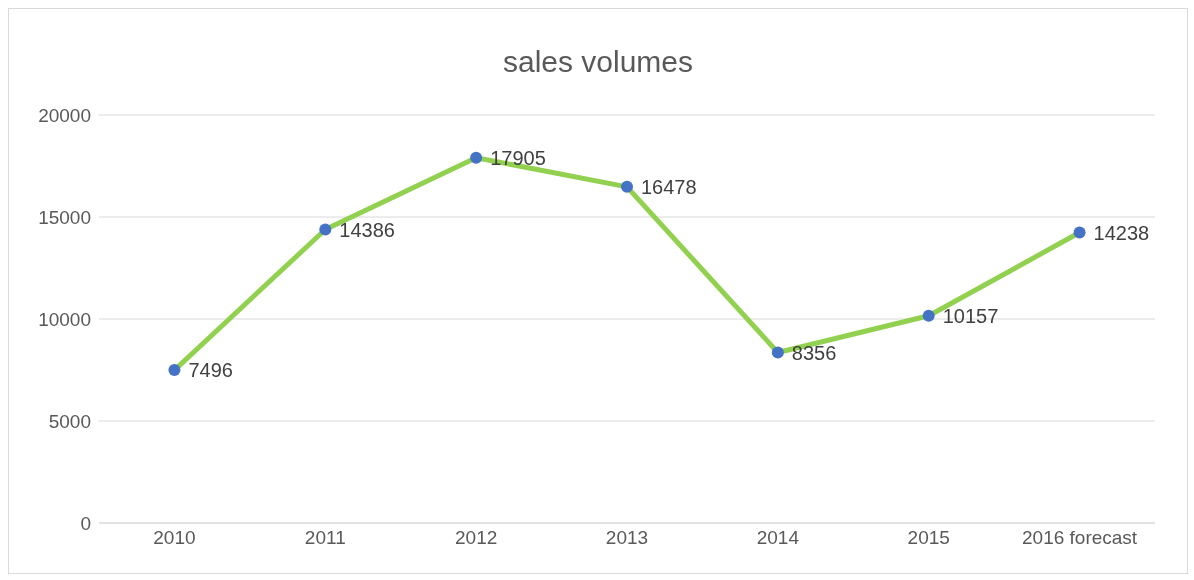 The image size is (1194, 580). Describe the element at coordinates (174, 538) in the screenshot. I see `x-tick-label: 2010` at that location.